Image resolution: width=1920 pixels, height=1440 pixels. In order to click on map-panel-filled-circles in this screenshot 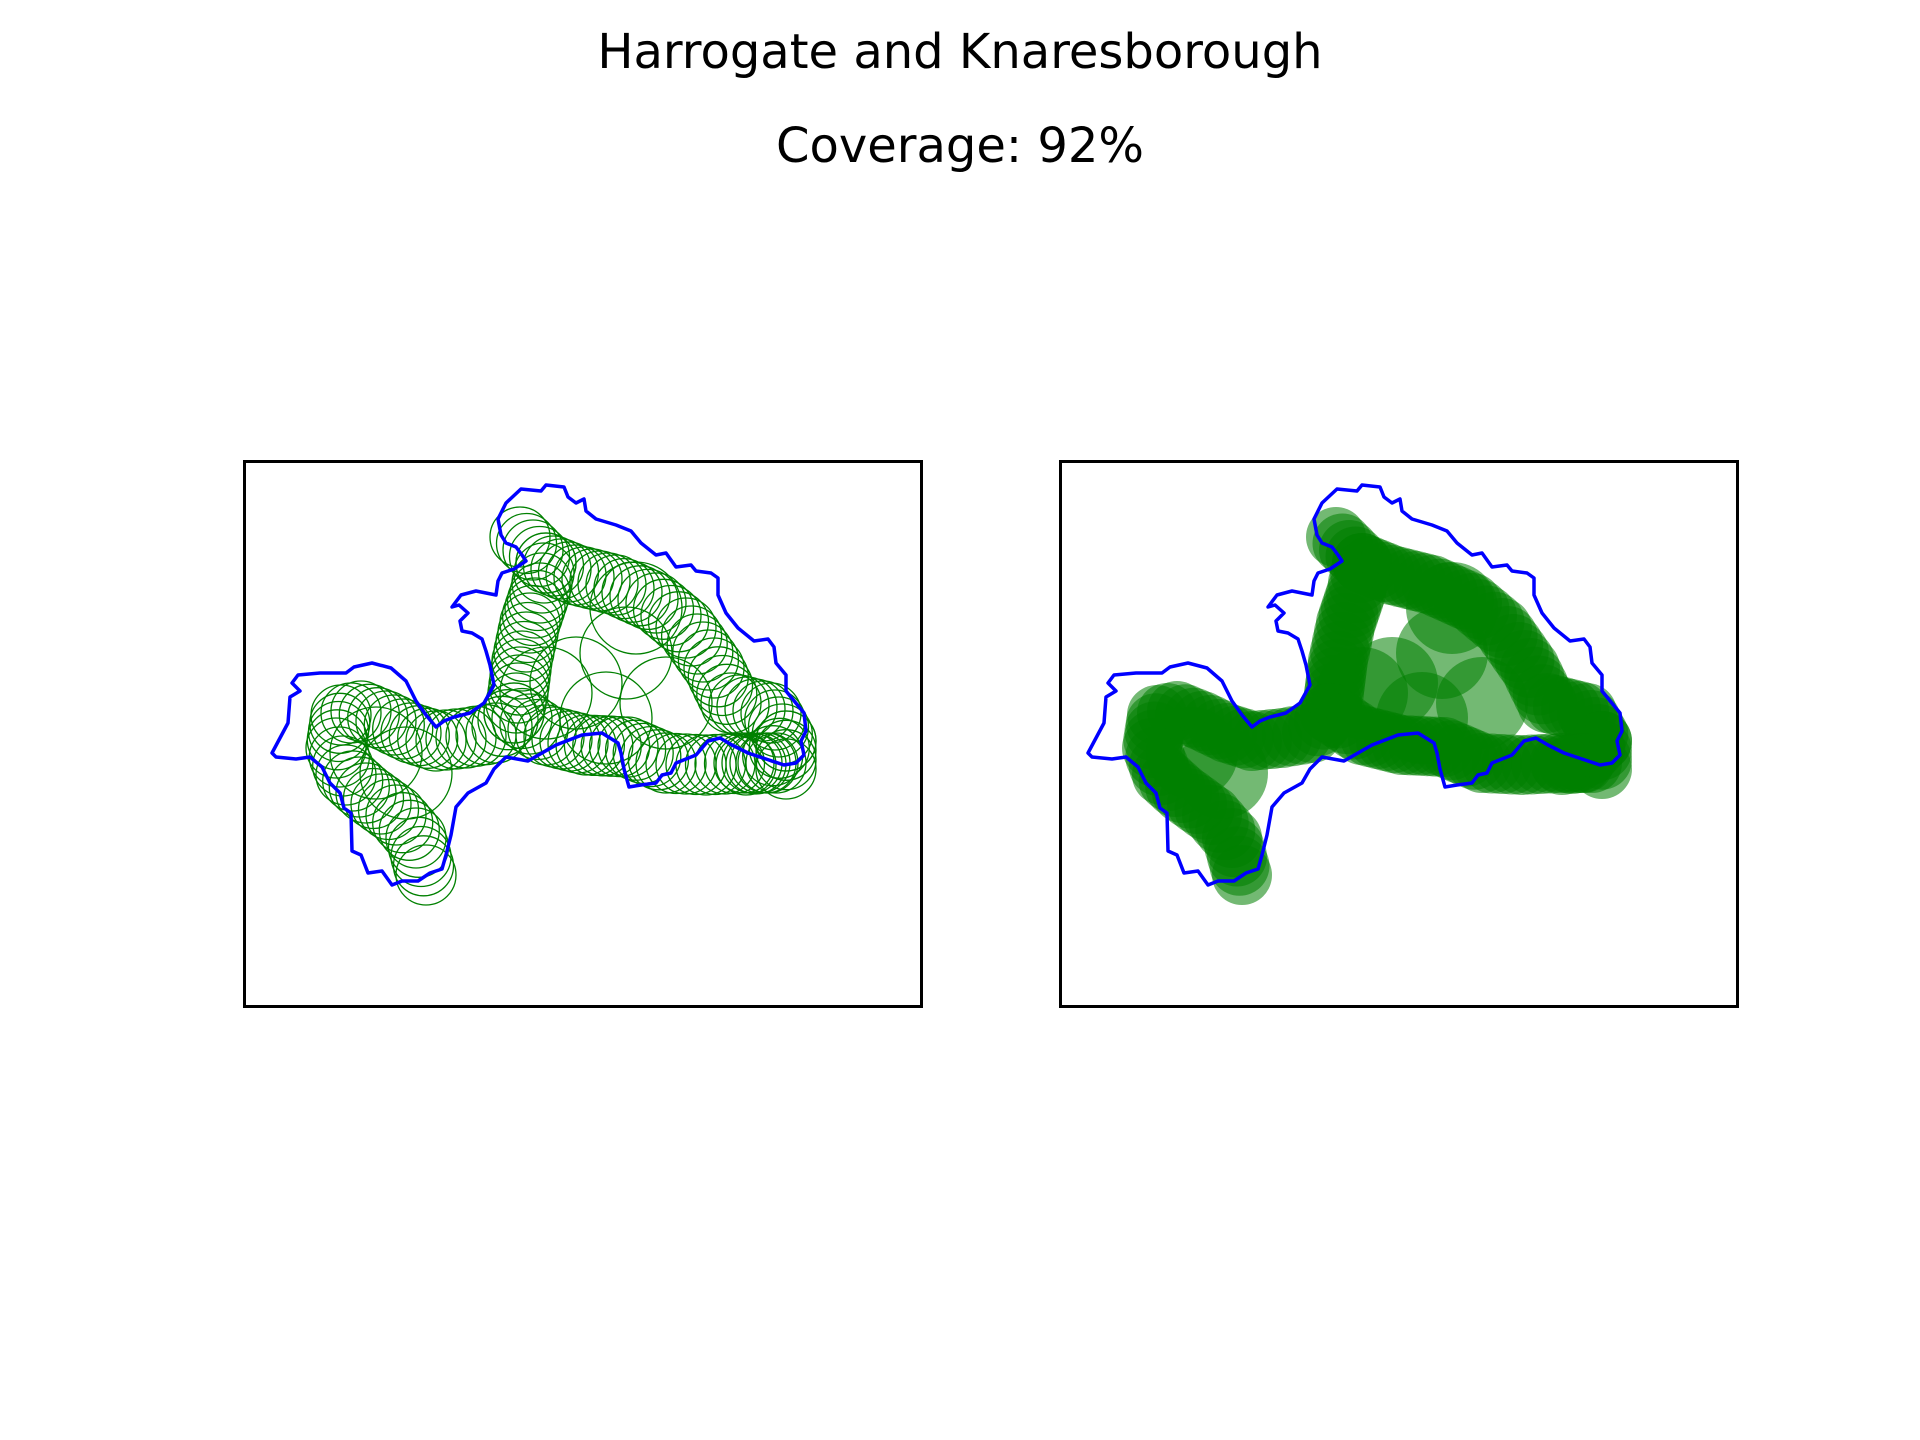, I will do `click(1399, 734)`.